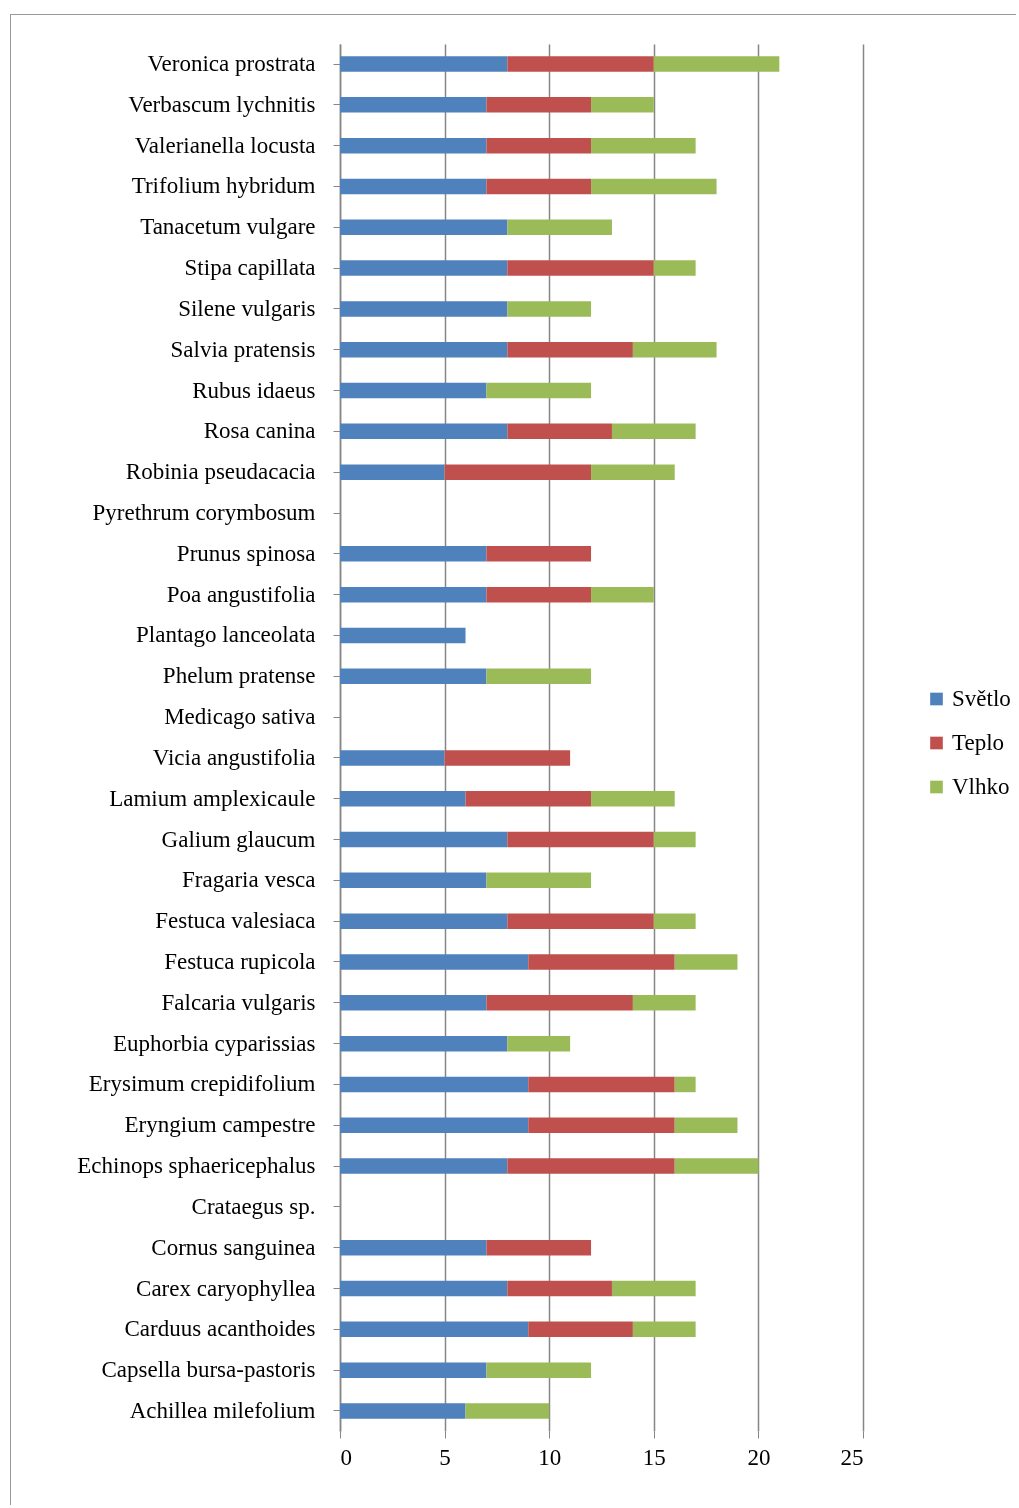  I want to click on y-tick-label: Rosa canina, so click(259, 431).